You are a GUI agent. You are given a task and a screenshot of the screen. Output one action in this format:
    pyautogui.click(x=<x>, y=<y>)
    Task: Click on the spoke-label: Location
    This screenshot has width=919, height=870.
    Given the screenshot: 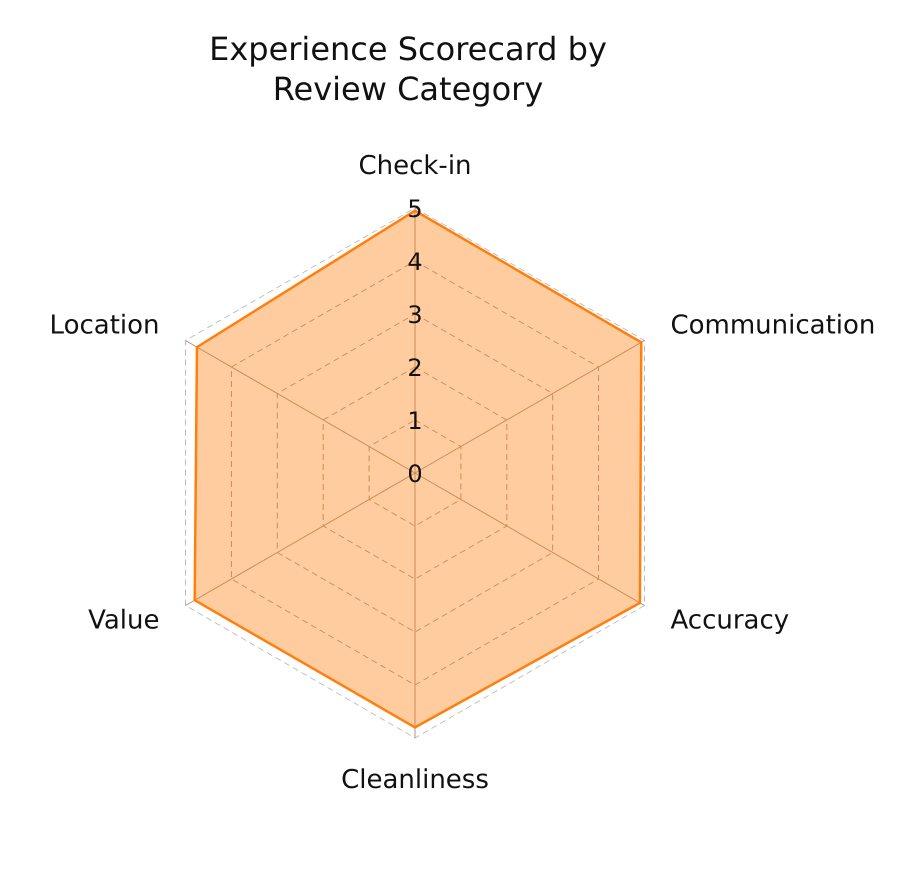 What is the action you would take?
    pyautogui.click(x=105, y=325)
    